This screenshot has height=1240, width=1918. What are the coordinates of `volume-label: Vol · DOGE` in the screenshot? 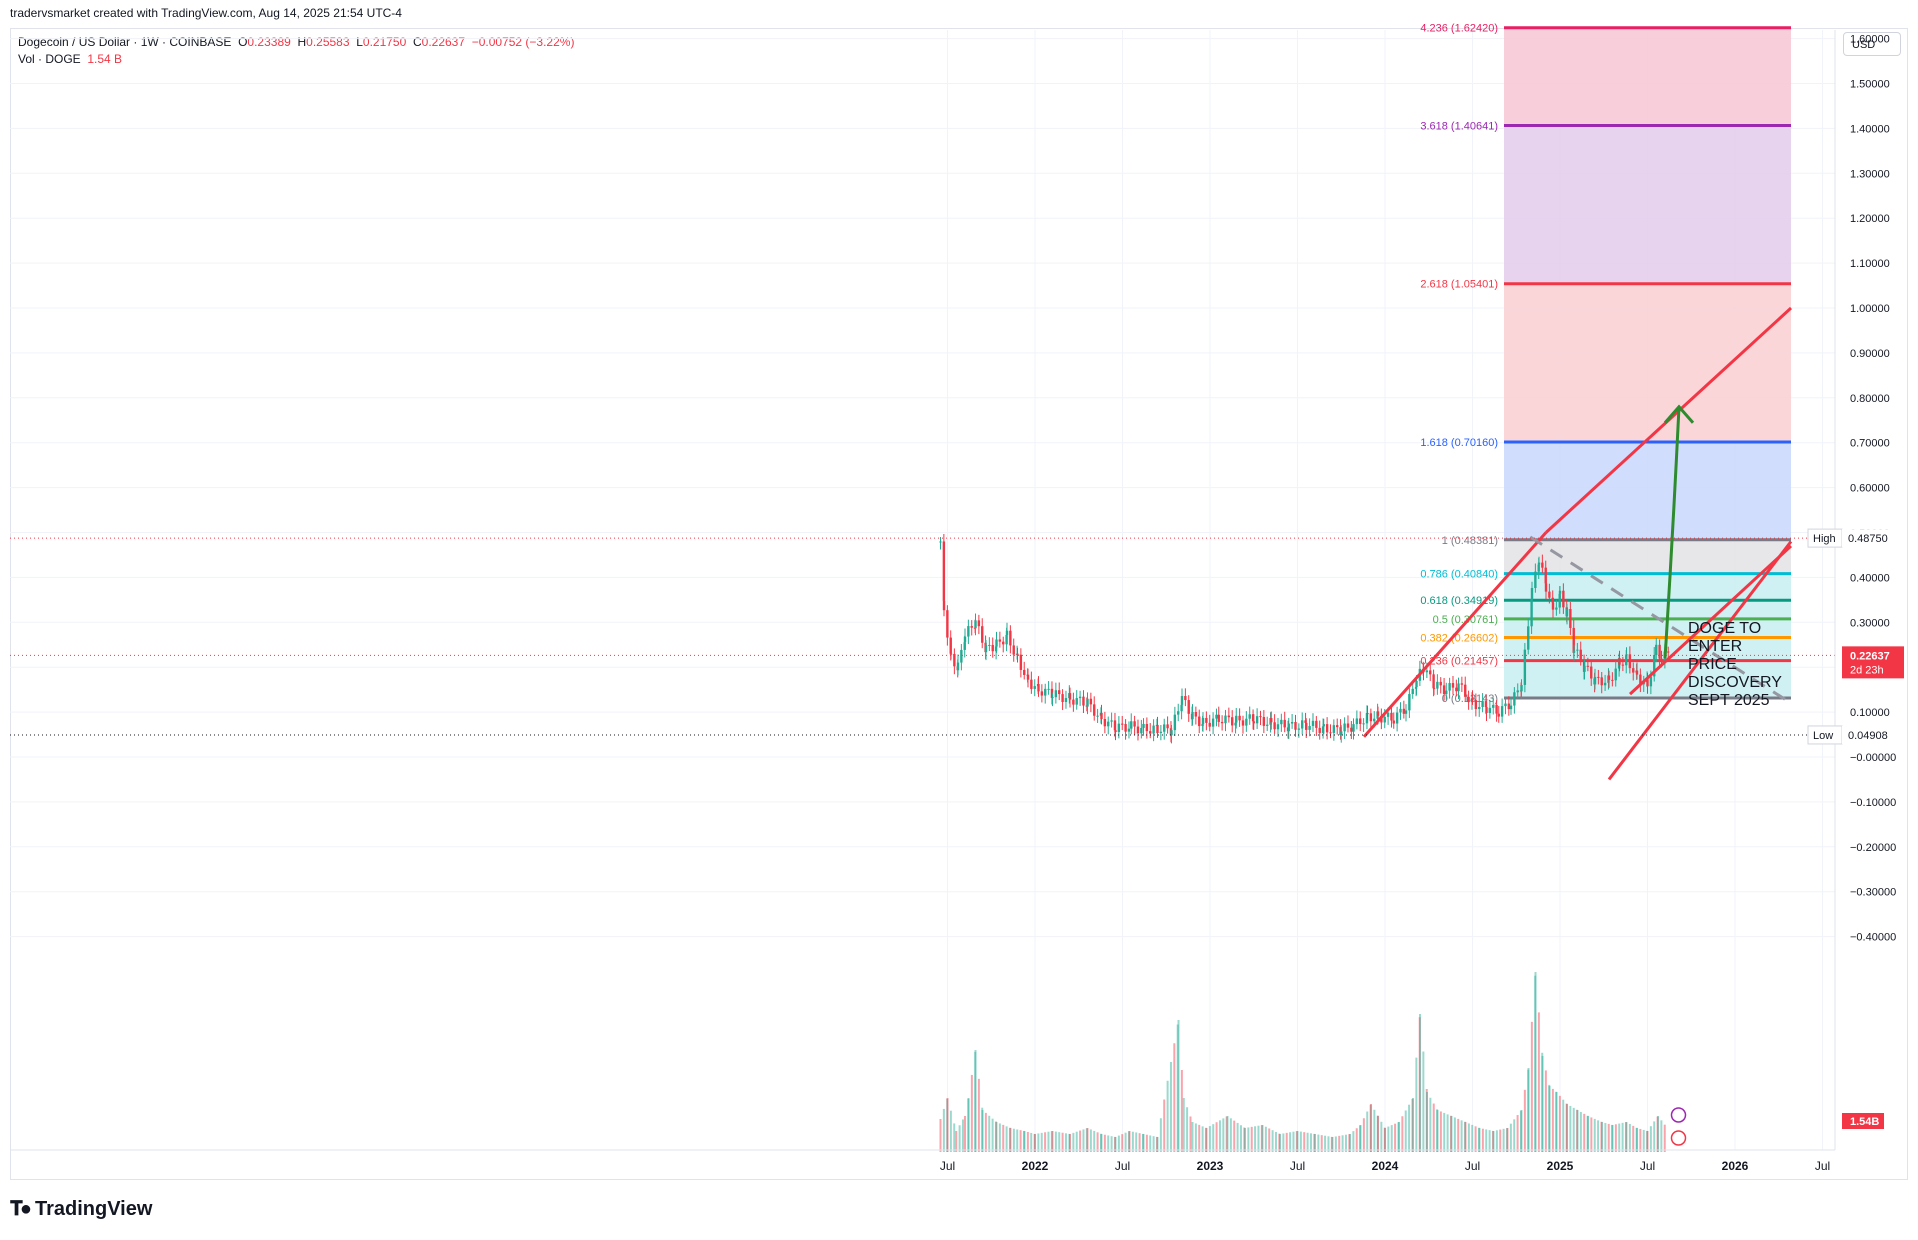 It's located at (49, 59).